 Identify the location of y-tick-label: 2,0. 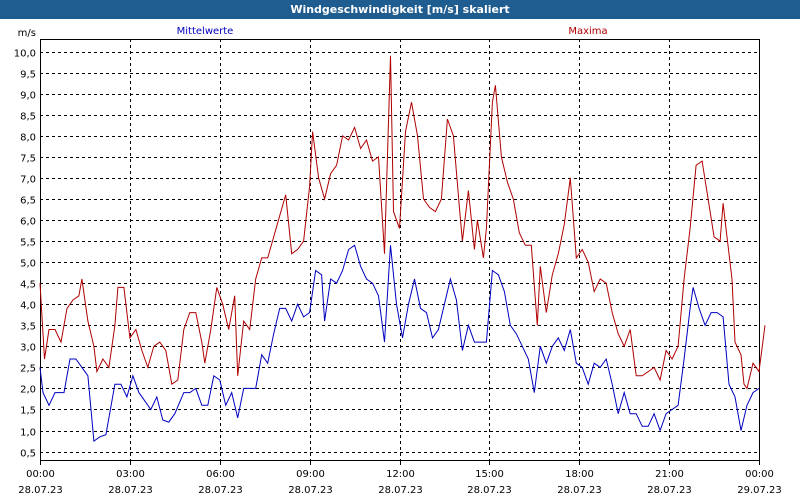
(28, 390).